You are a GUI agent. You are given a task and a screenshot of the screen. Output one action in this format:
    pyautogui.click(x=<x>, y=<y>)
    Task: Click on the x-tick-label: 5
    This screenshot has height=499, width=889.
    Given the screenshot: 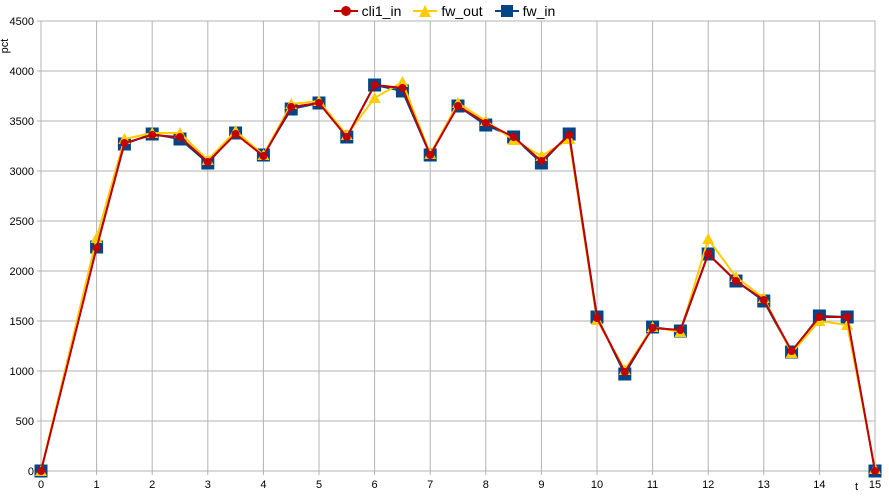 What is the action you would take?
    pyautogui.click(x=319, y=485)
    